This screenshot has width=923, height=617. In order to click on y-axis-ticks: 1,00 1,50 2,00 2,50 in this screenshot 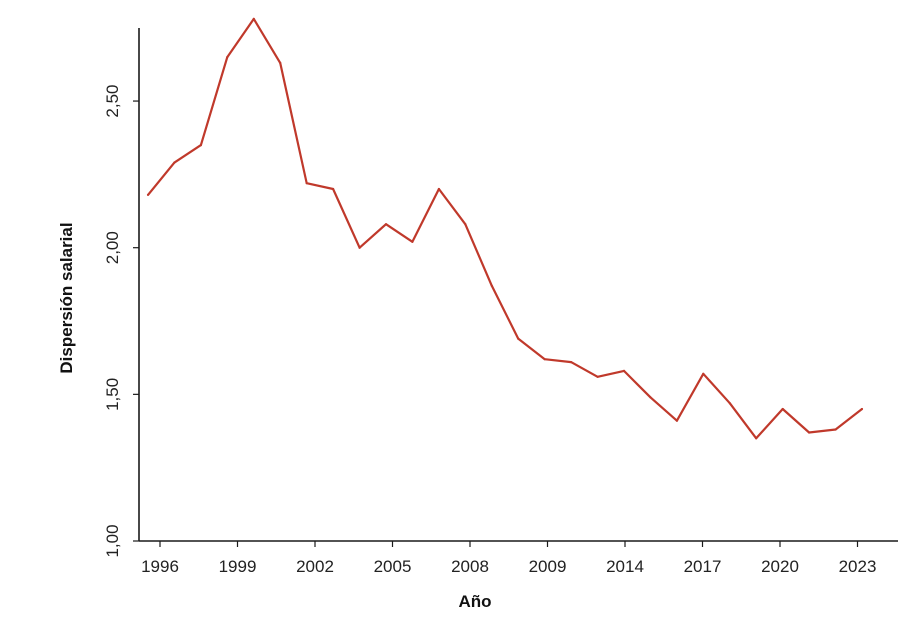, I will do `click(121, 321)`.